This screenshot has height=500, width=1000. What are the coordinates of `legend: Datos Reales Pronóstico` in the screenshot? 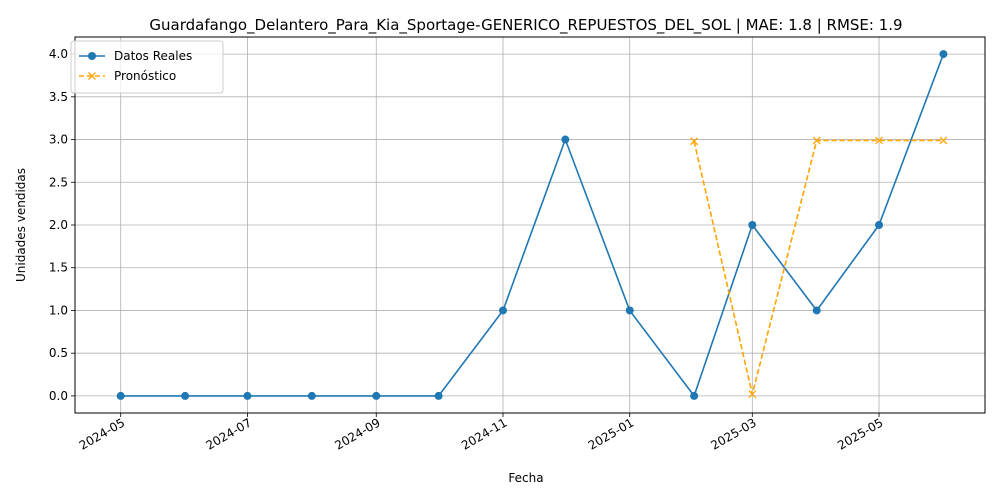 It's located at (147, 67).